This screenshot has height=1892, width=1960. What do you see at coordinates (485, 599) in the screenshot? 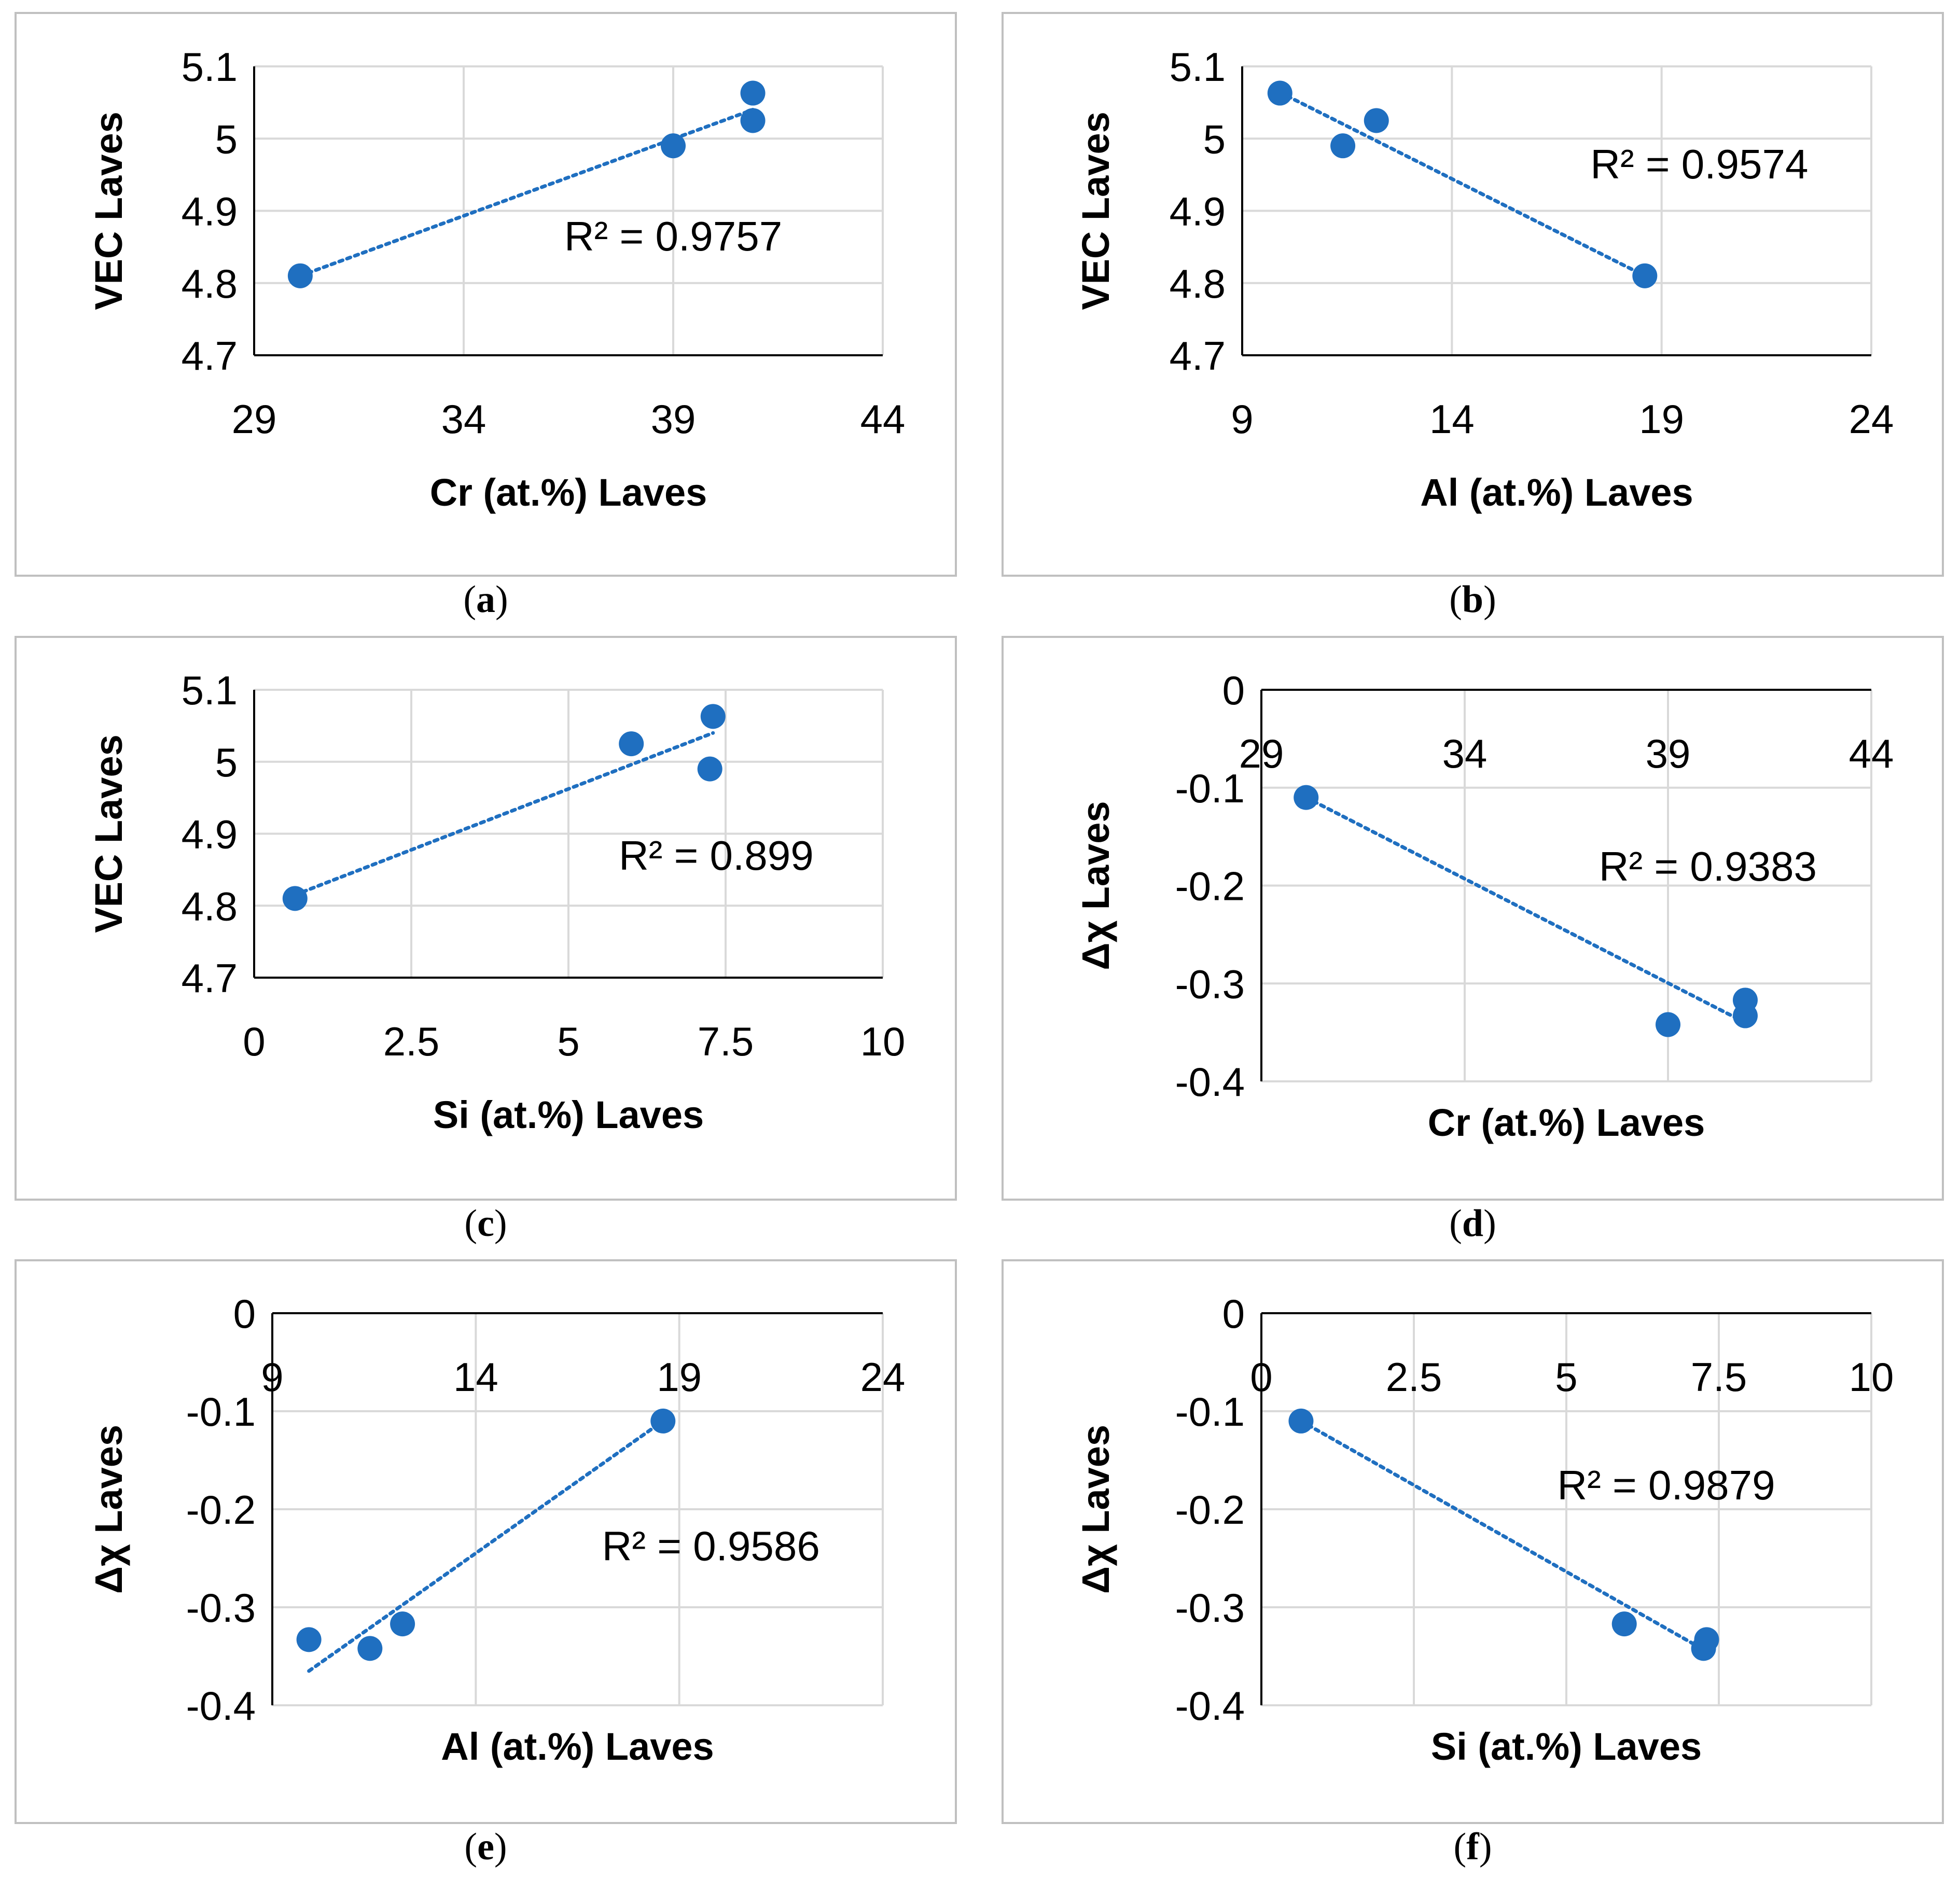
I see `panel-caption-letter: a` at bounding box center [485, 599].